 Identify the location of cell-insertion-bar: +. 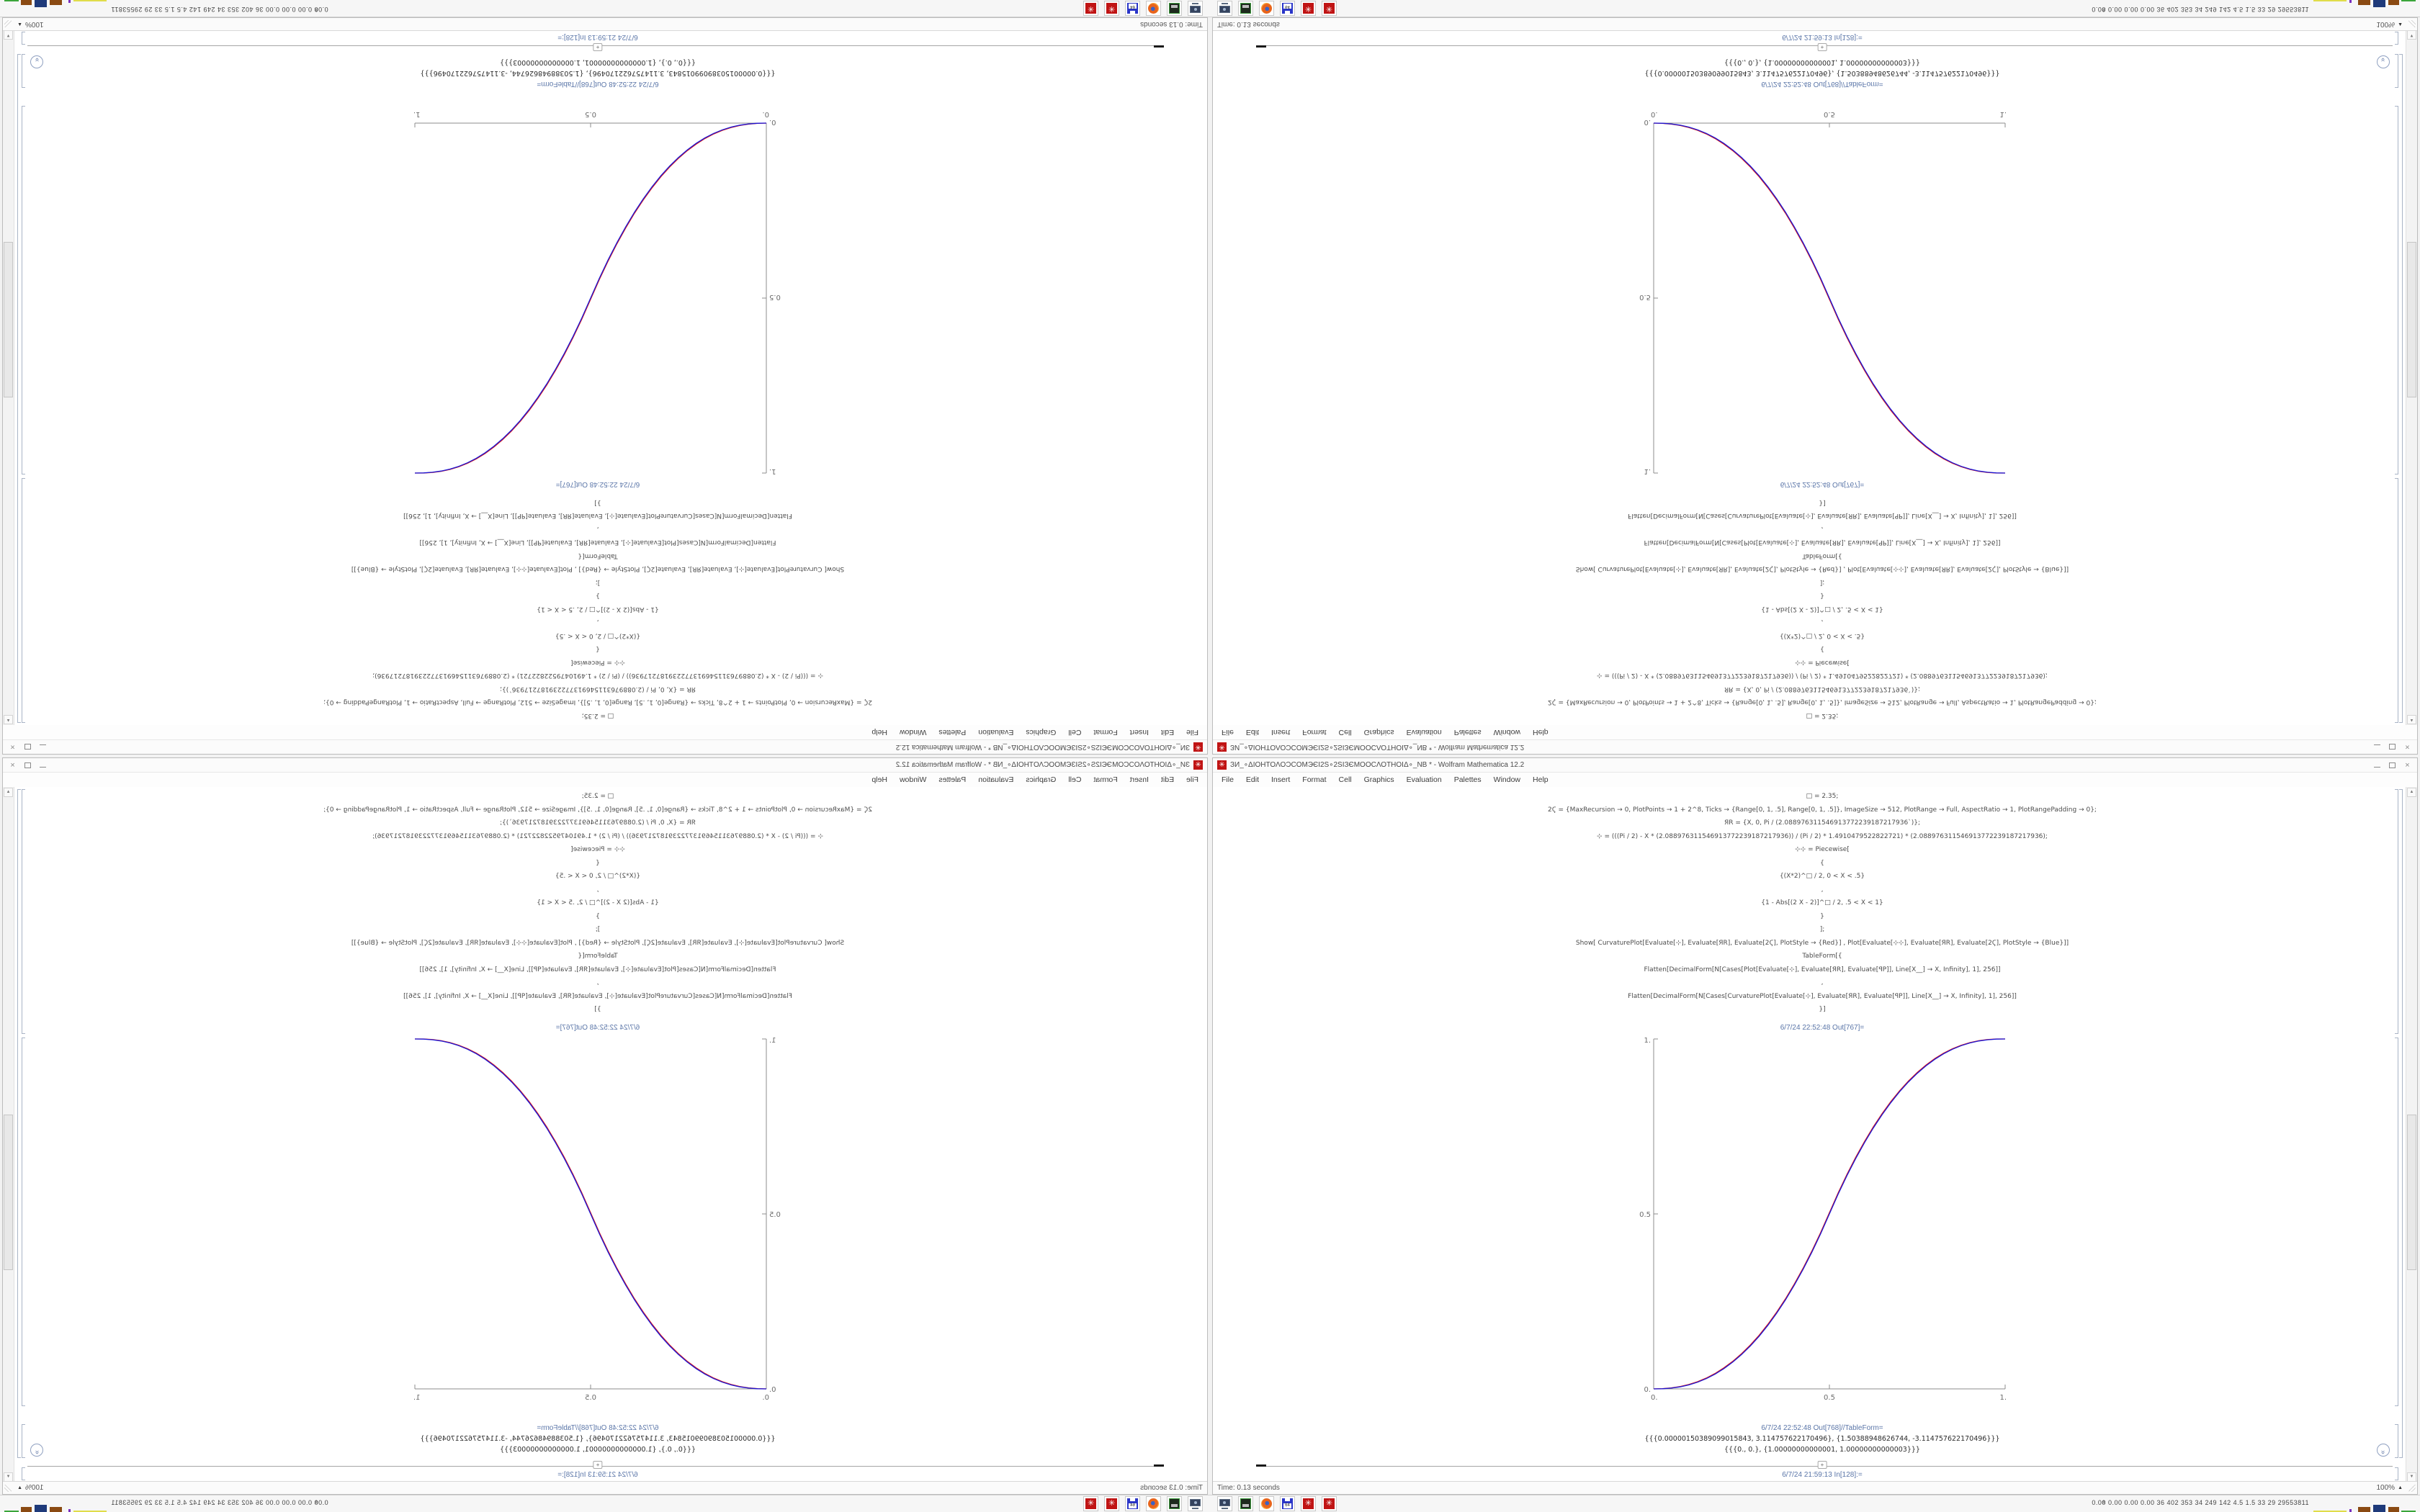
(597, 1465).